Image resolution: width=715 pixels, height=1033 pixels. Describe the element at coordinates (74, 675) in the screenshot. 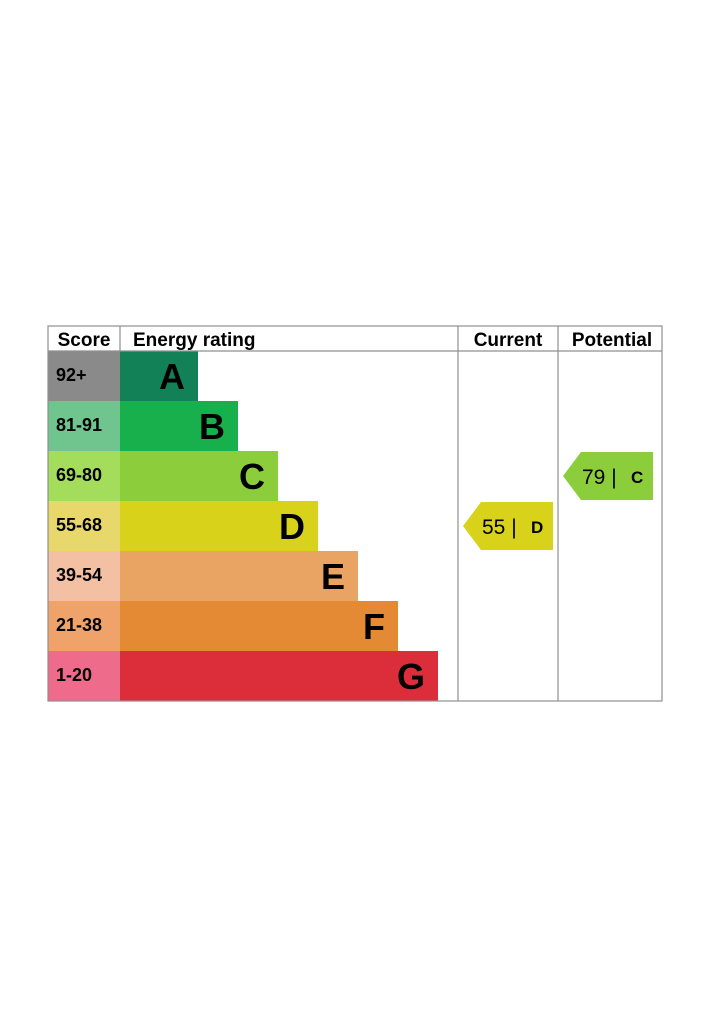

I see `score-label-g: 1-20` at that location.